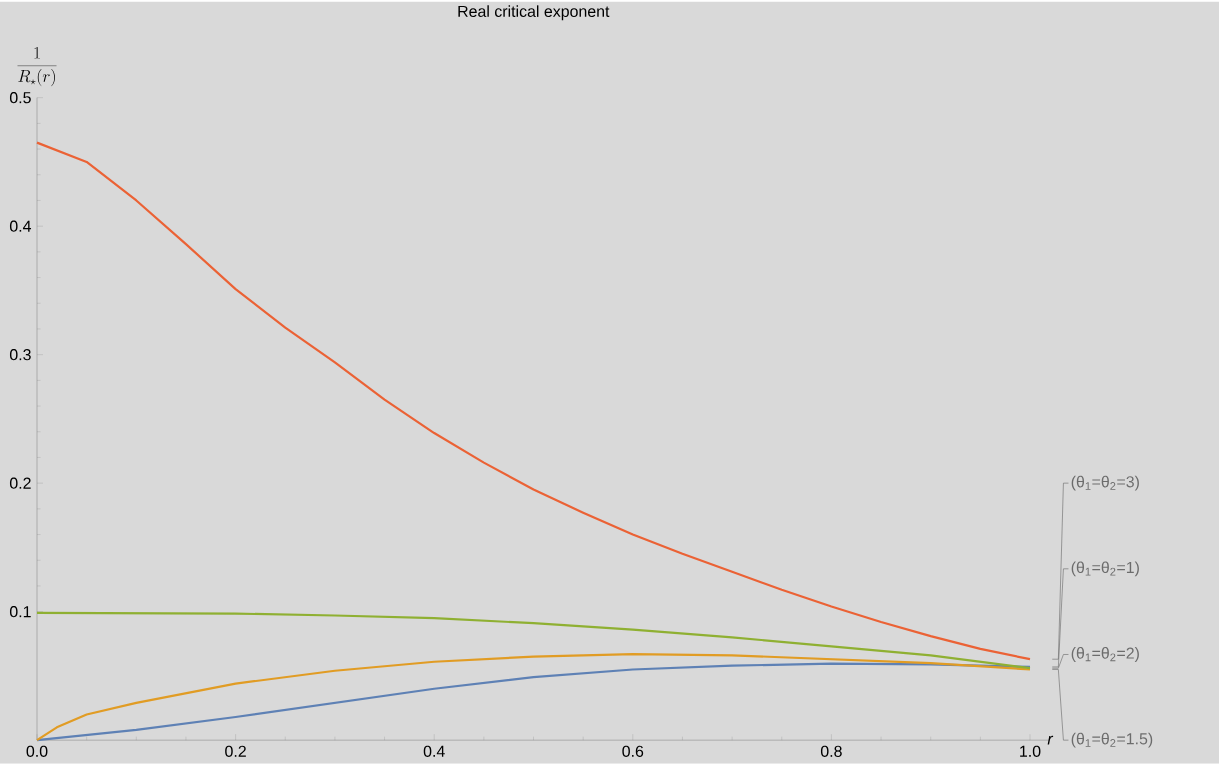 This screenshot has height=764, width=1219. What do you see at coordinates (20, 483) in the screenshot?
I see `y-tick-label: 0.2` at bounding box center [20, 483].